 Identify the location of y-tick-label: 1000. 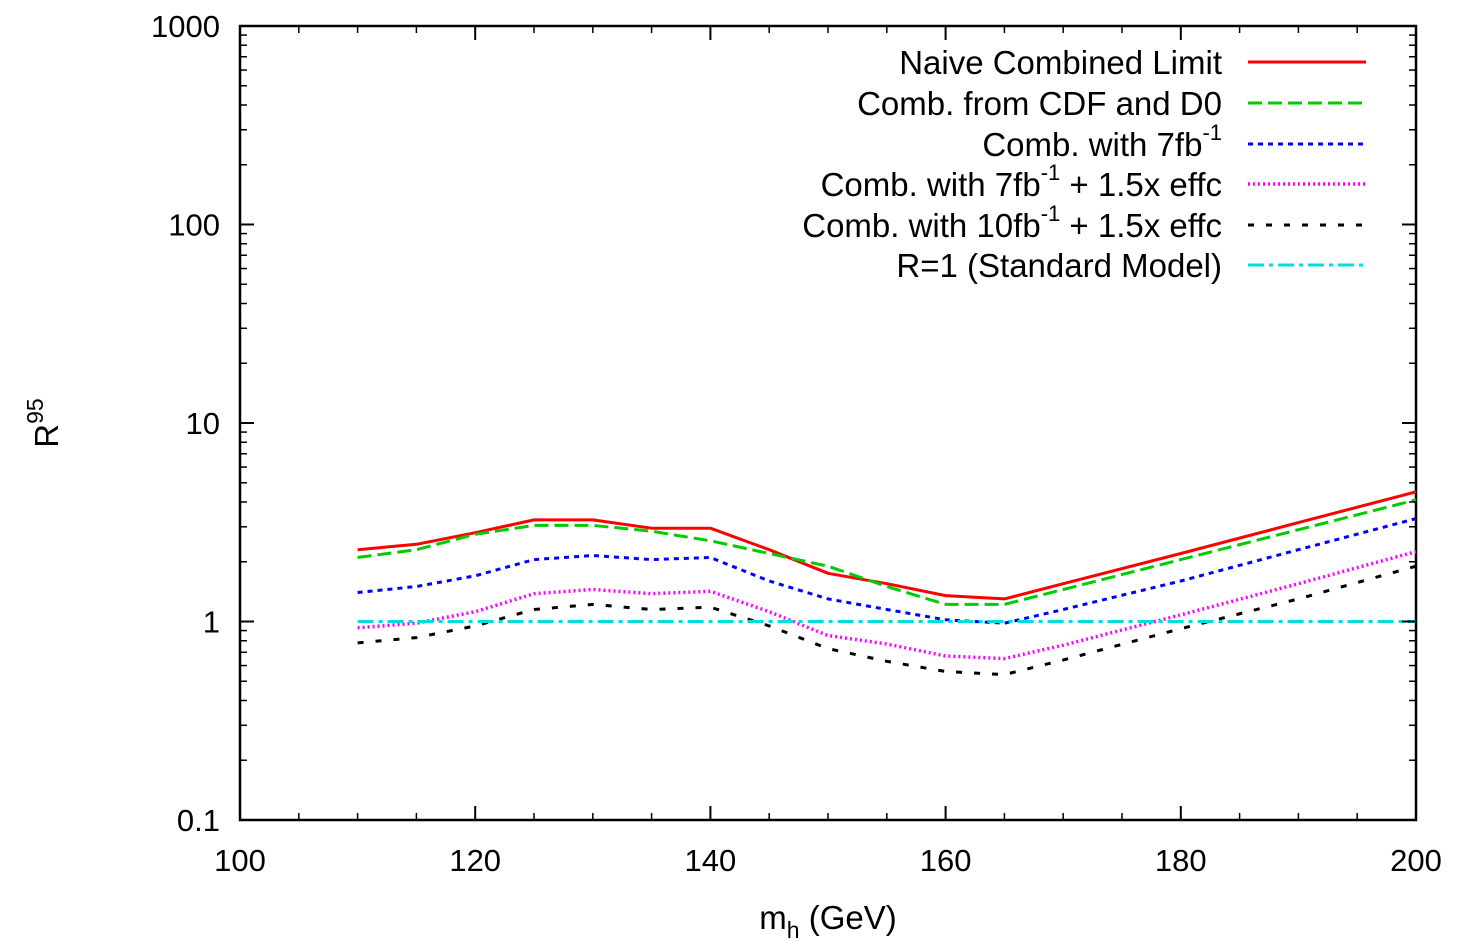
(185, 26).